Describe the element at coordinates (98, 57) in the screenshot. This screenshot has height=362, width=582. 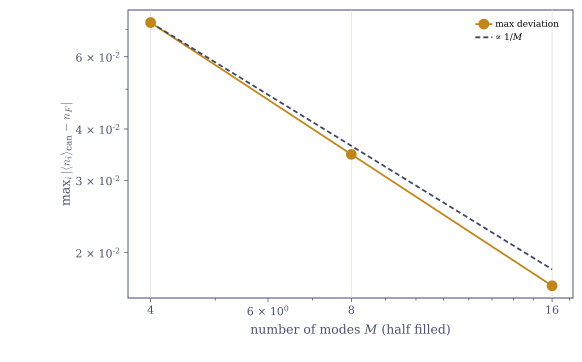
I see `y-tick-label: 6 × 10$^{-2}$` at that location.